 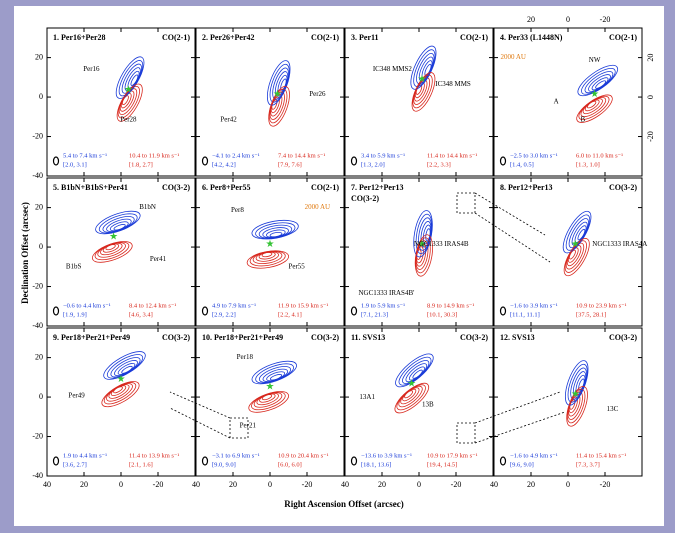 What do you see at coordinates (377, 187) in the screenshot?
I see `panel-title: 7. Per12+Per13` at bounding box center [377, 187].